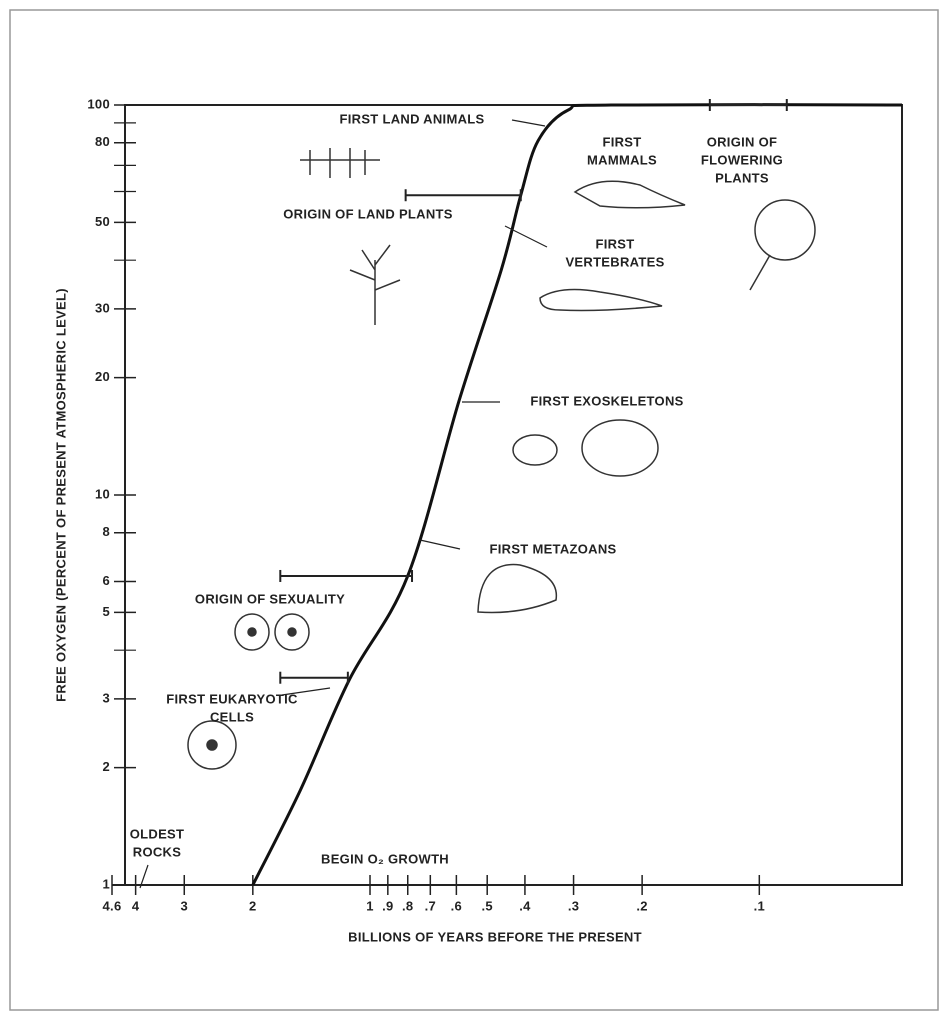 The width and height of the screenshot is (942, 1015). What do you see at coordinates (98, 103) in the screenshot?
I see `y-tick-label: 100` at bounding box center [98, 103].